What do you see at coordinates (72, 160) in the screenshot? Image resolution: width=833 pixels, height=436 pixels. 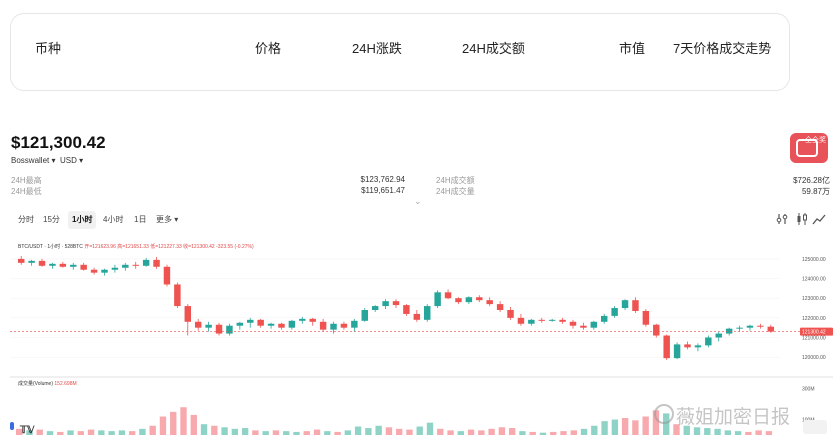 I see `currency-selector: USD ▾` at bounding box center [72, 160].